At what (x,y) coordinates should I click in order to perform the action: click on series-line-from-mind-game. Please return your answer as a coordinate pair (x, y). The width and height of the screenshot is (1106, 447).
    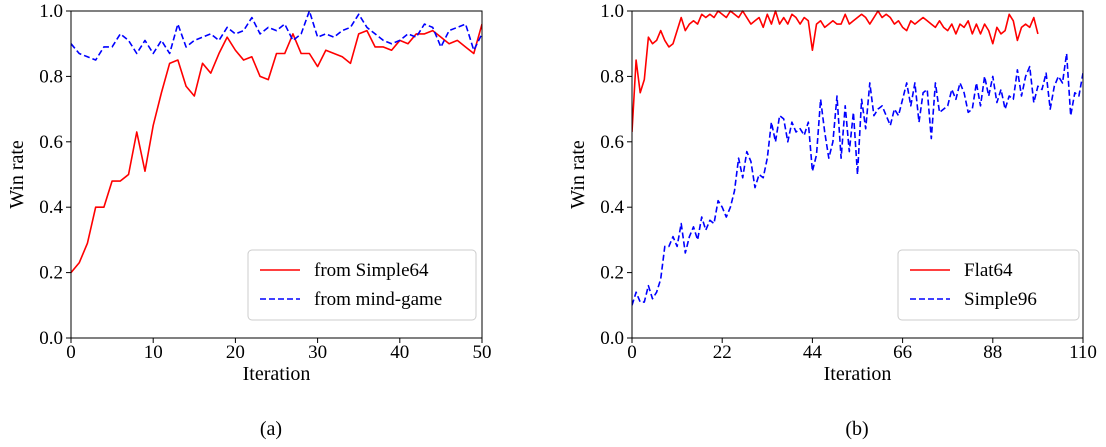
    Looking at the image, I should click on (276, 35).